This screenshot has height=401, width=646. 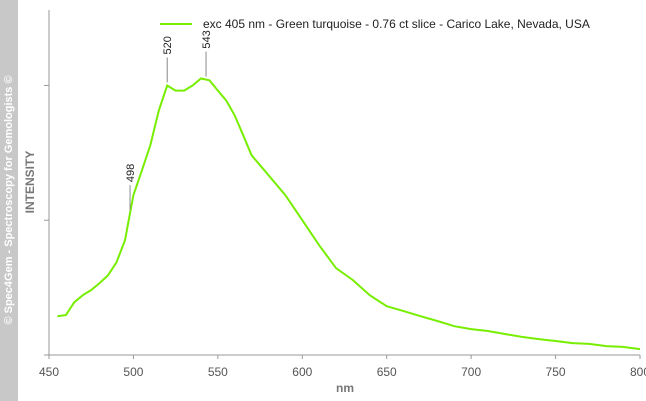 I want to click on peak-label: 543, so click(x=207, y=39).